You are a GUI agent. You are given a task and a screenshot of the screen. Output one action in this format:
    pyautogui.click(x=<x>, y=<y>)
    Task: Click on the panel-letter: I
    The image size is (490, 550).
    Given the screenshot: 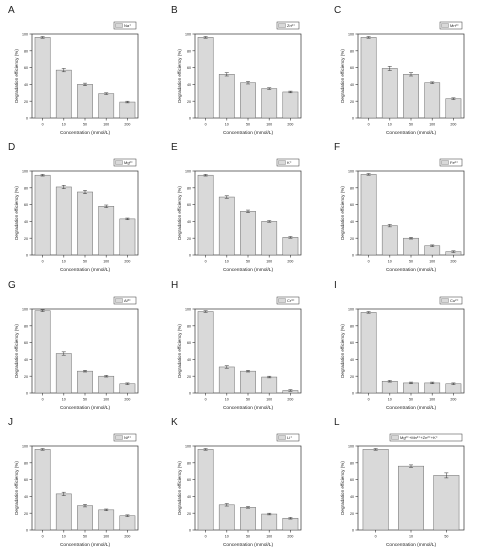 What is the action you would take?
    pyautogui.click(x=335, y=285)
    